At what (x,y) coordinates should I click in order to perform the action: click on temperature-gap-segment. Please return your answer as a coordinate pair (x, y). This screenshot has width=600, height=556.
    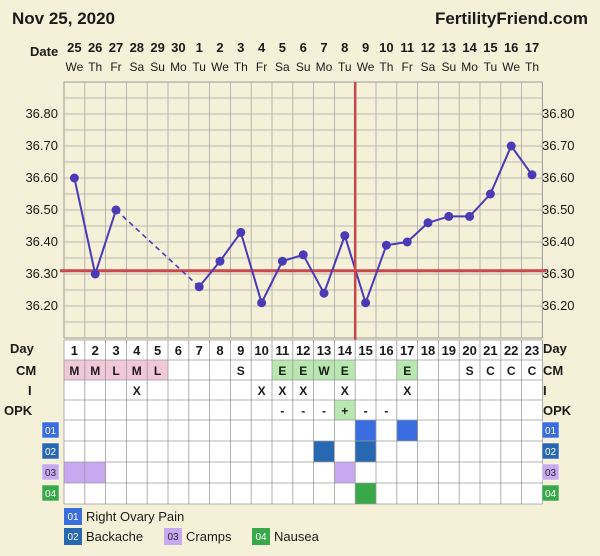
    Looking at the image, I should click on (157, 248).